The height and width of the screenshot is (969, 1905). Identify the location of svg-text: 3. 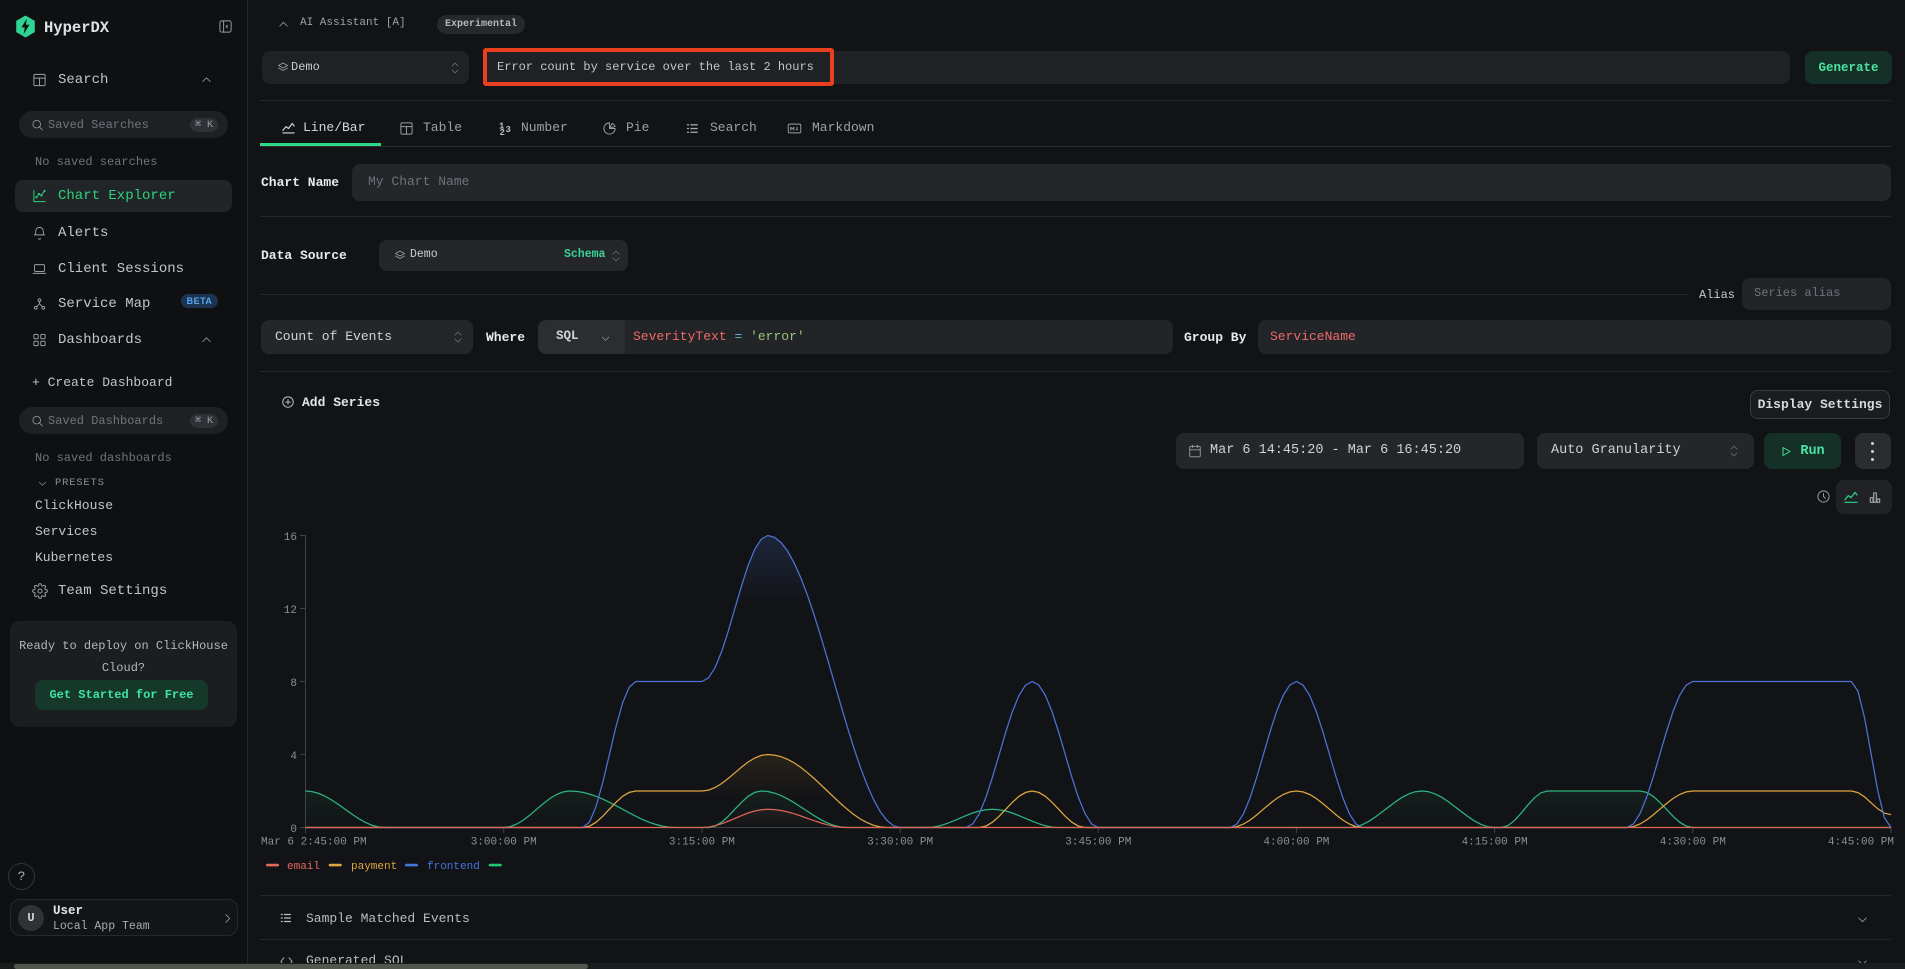
(508, 130).